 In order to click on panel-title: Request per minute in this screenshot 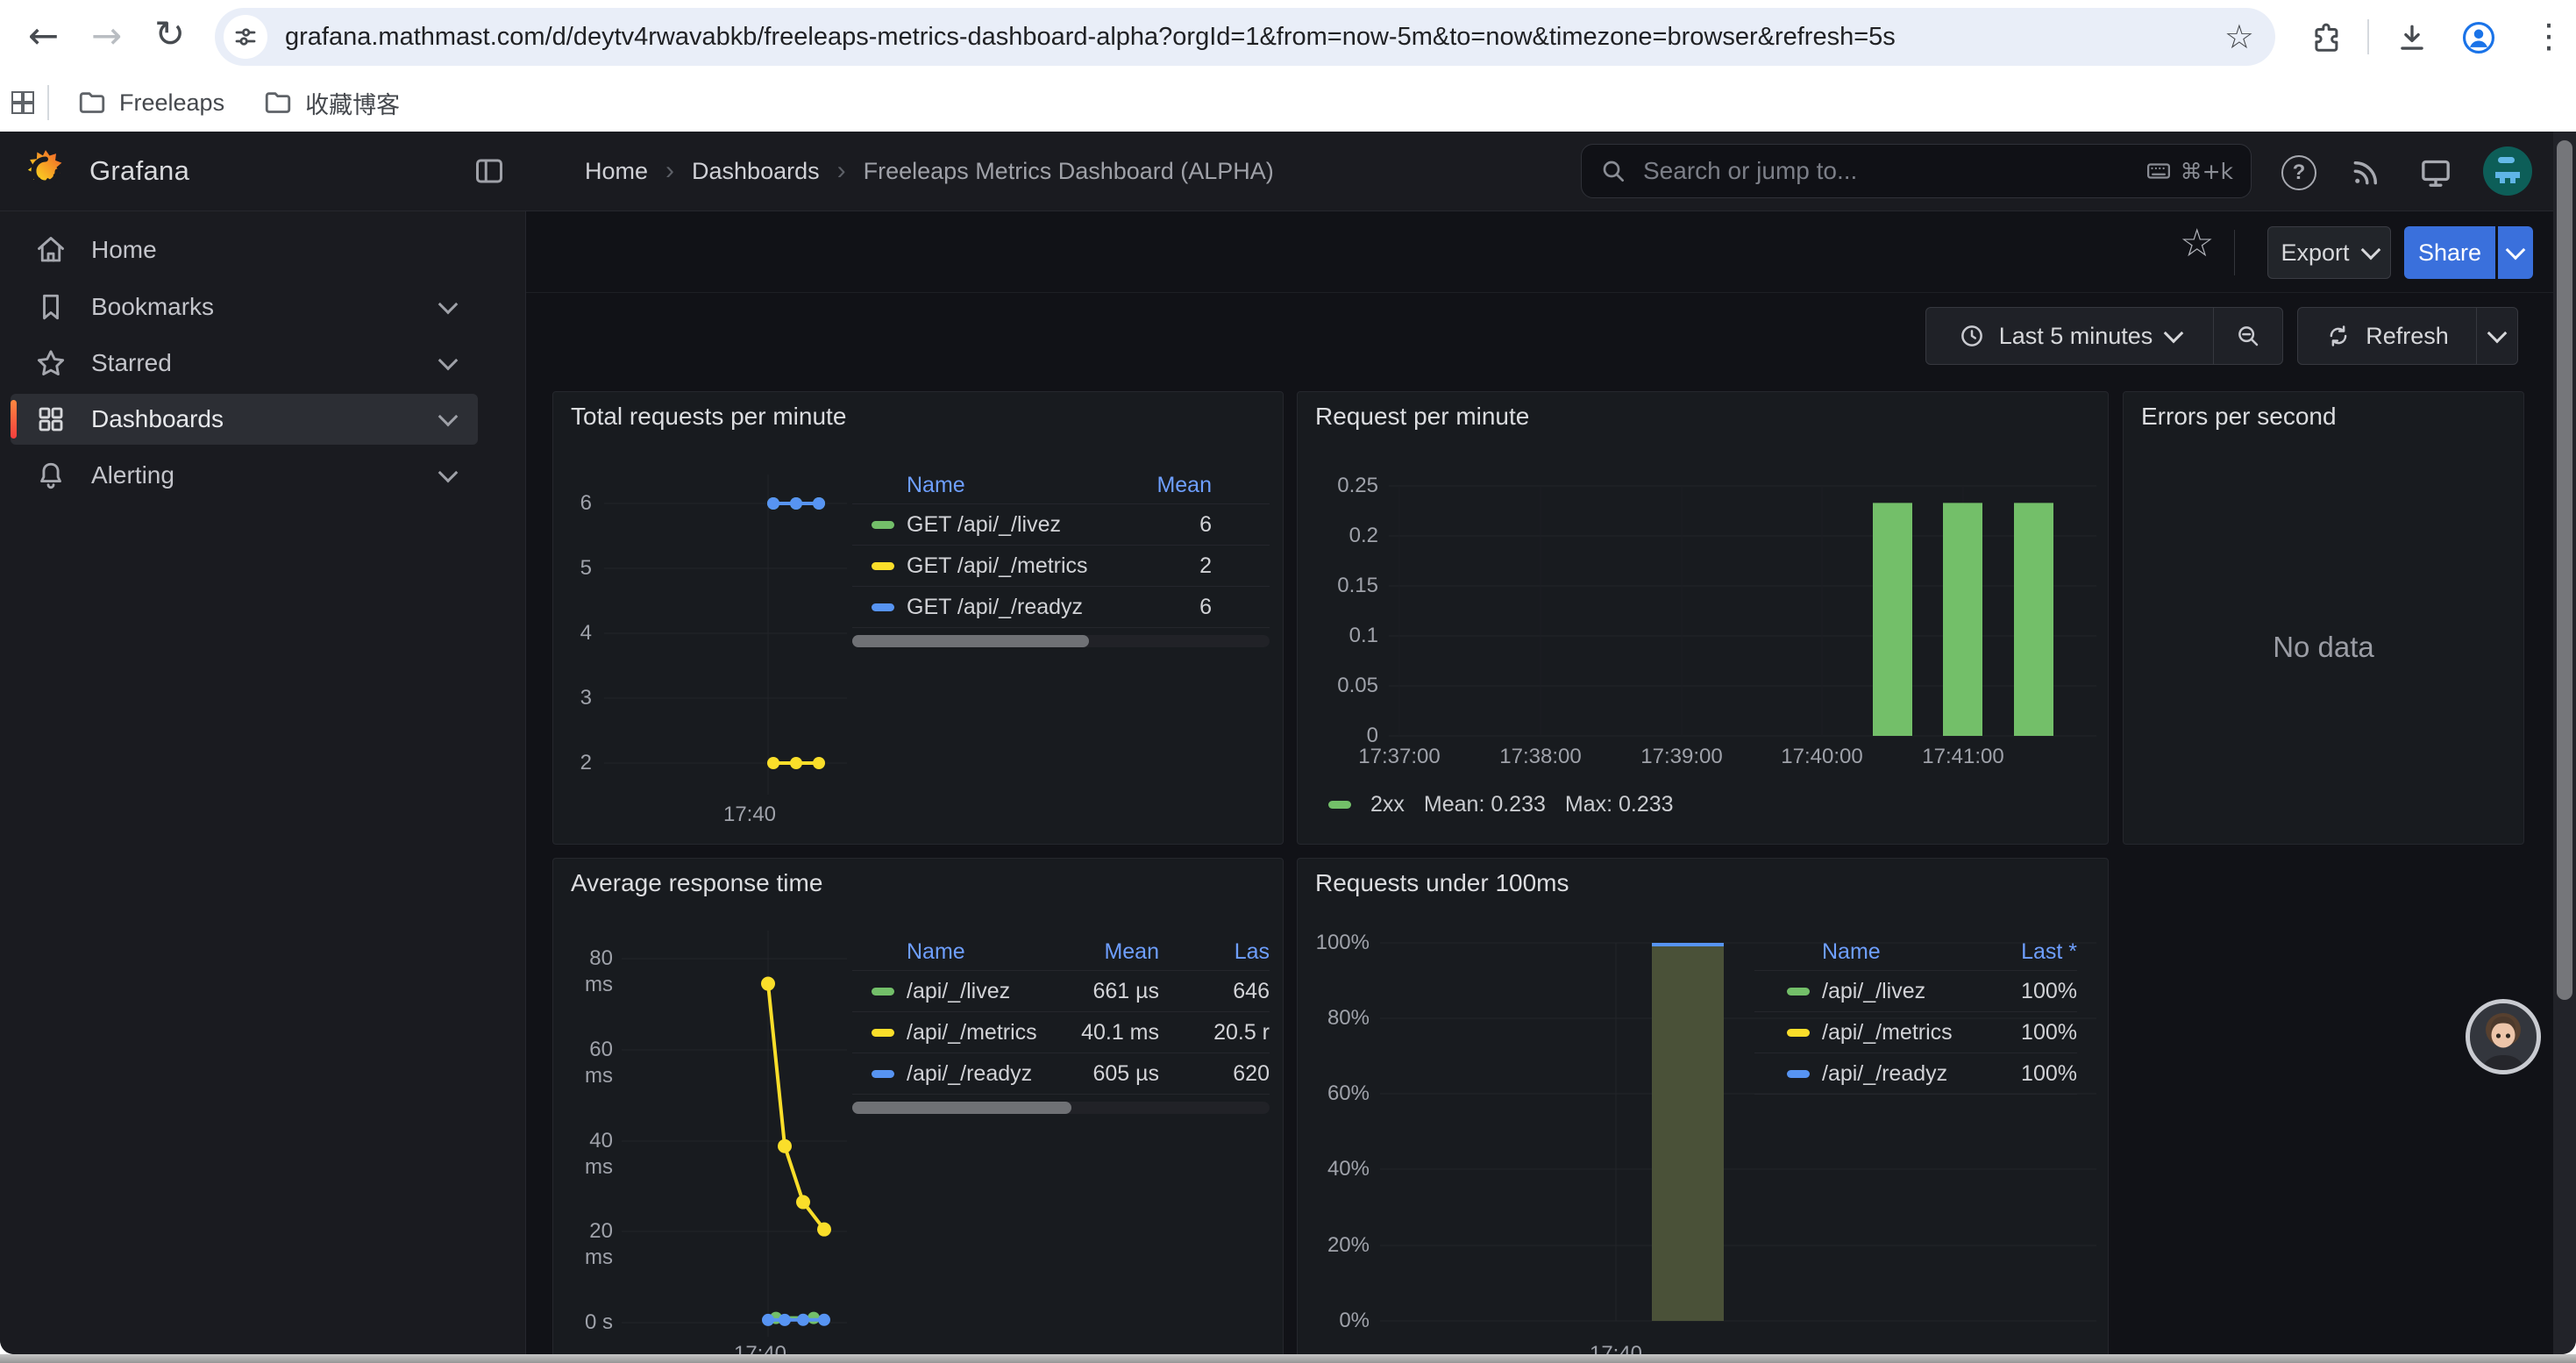, I will do `click(1422, 416)`.